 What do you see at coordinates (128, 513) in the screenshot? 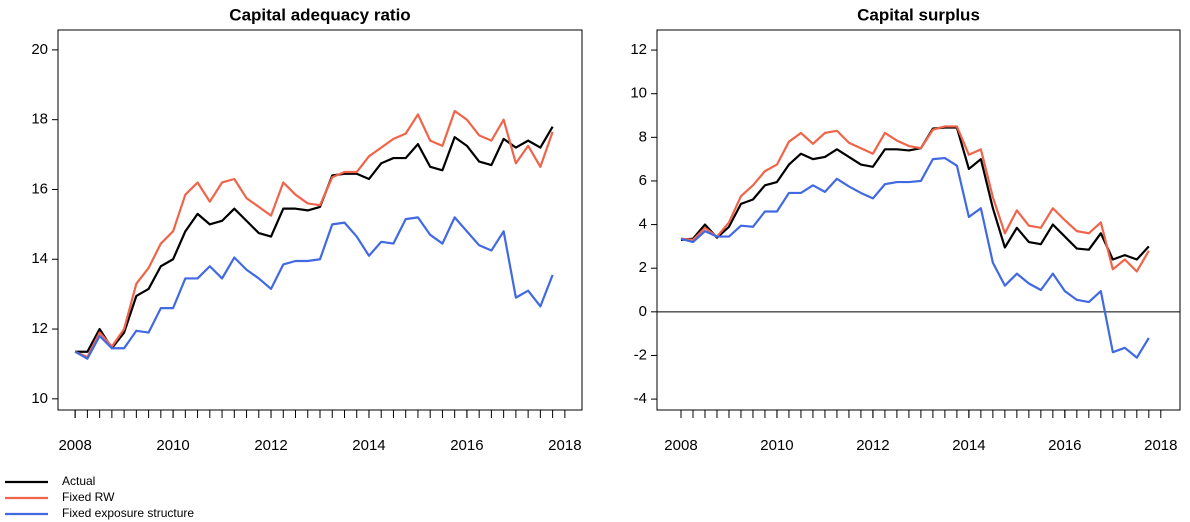
I see `legend-label: Fixed exposure structure` at bounding box center [128, 513].